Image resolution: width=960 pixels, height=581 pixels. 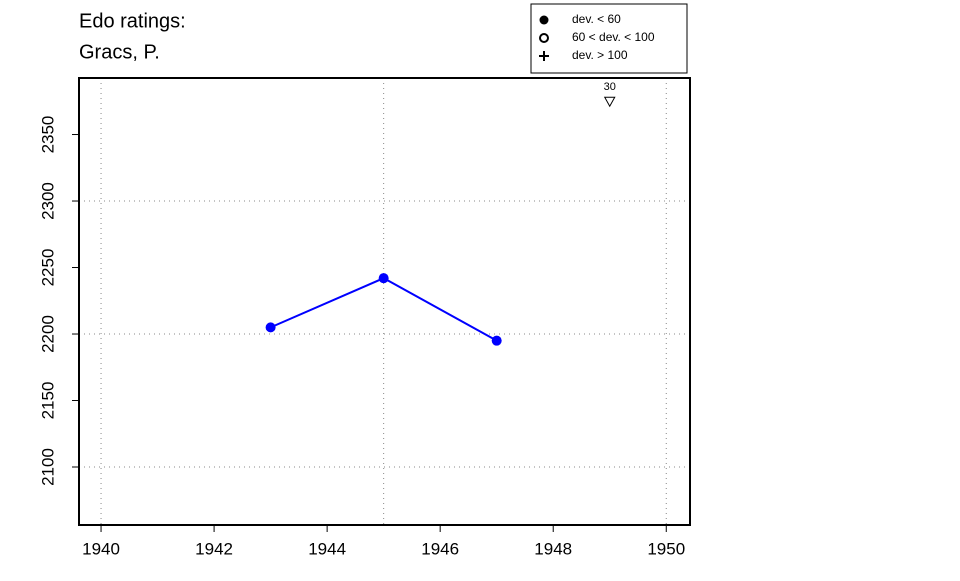 What do you see at coordinates (609, 102) in the screenshot?
I see `annotation-marker` at bounding box center [609, 102].